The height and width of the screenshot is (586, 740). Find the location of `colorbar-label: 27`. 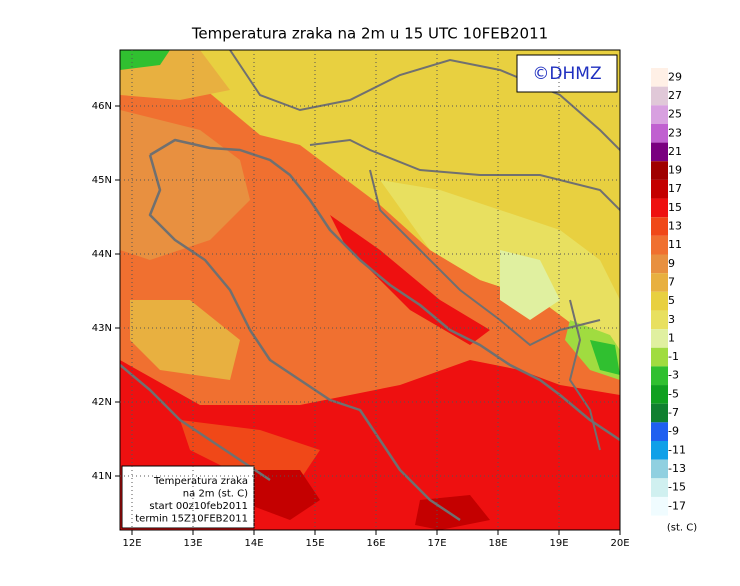

colorbar-label: 27 is located at coordinates (675, 95).